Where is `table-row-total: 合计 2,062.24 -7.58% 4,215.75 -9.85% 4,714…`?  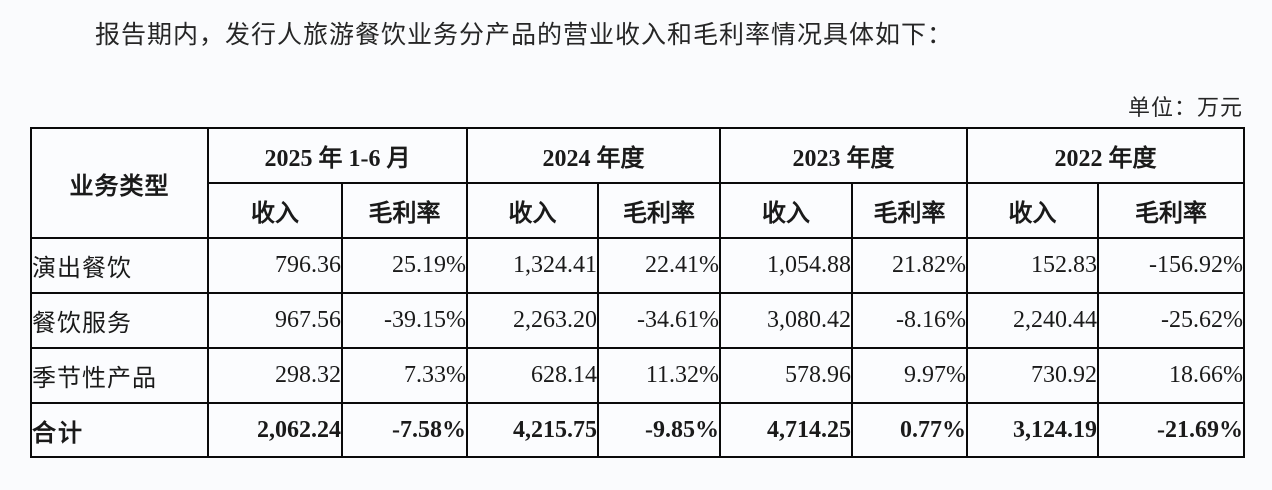
table-row-total: 合计 2,062.24 -7.58% 4,215.75 -9.85% 4,714… is located at coordinates (637, 430).